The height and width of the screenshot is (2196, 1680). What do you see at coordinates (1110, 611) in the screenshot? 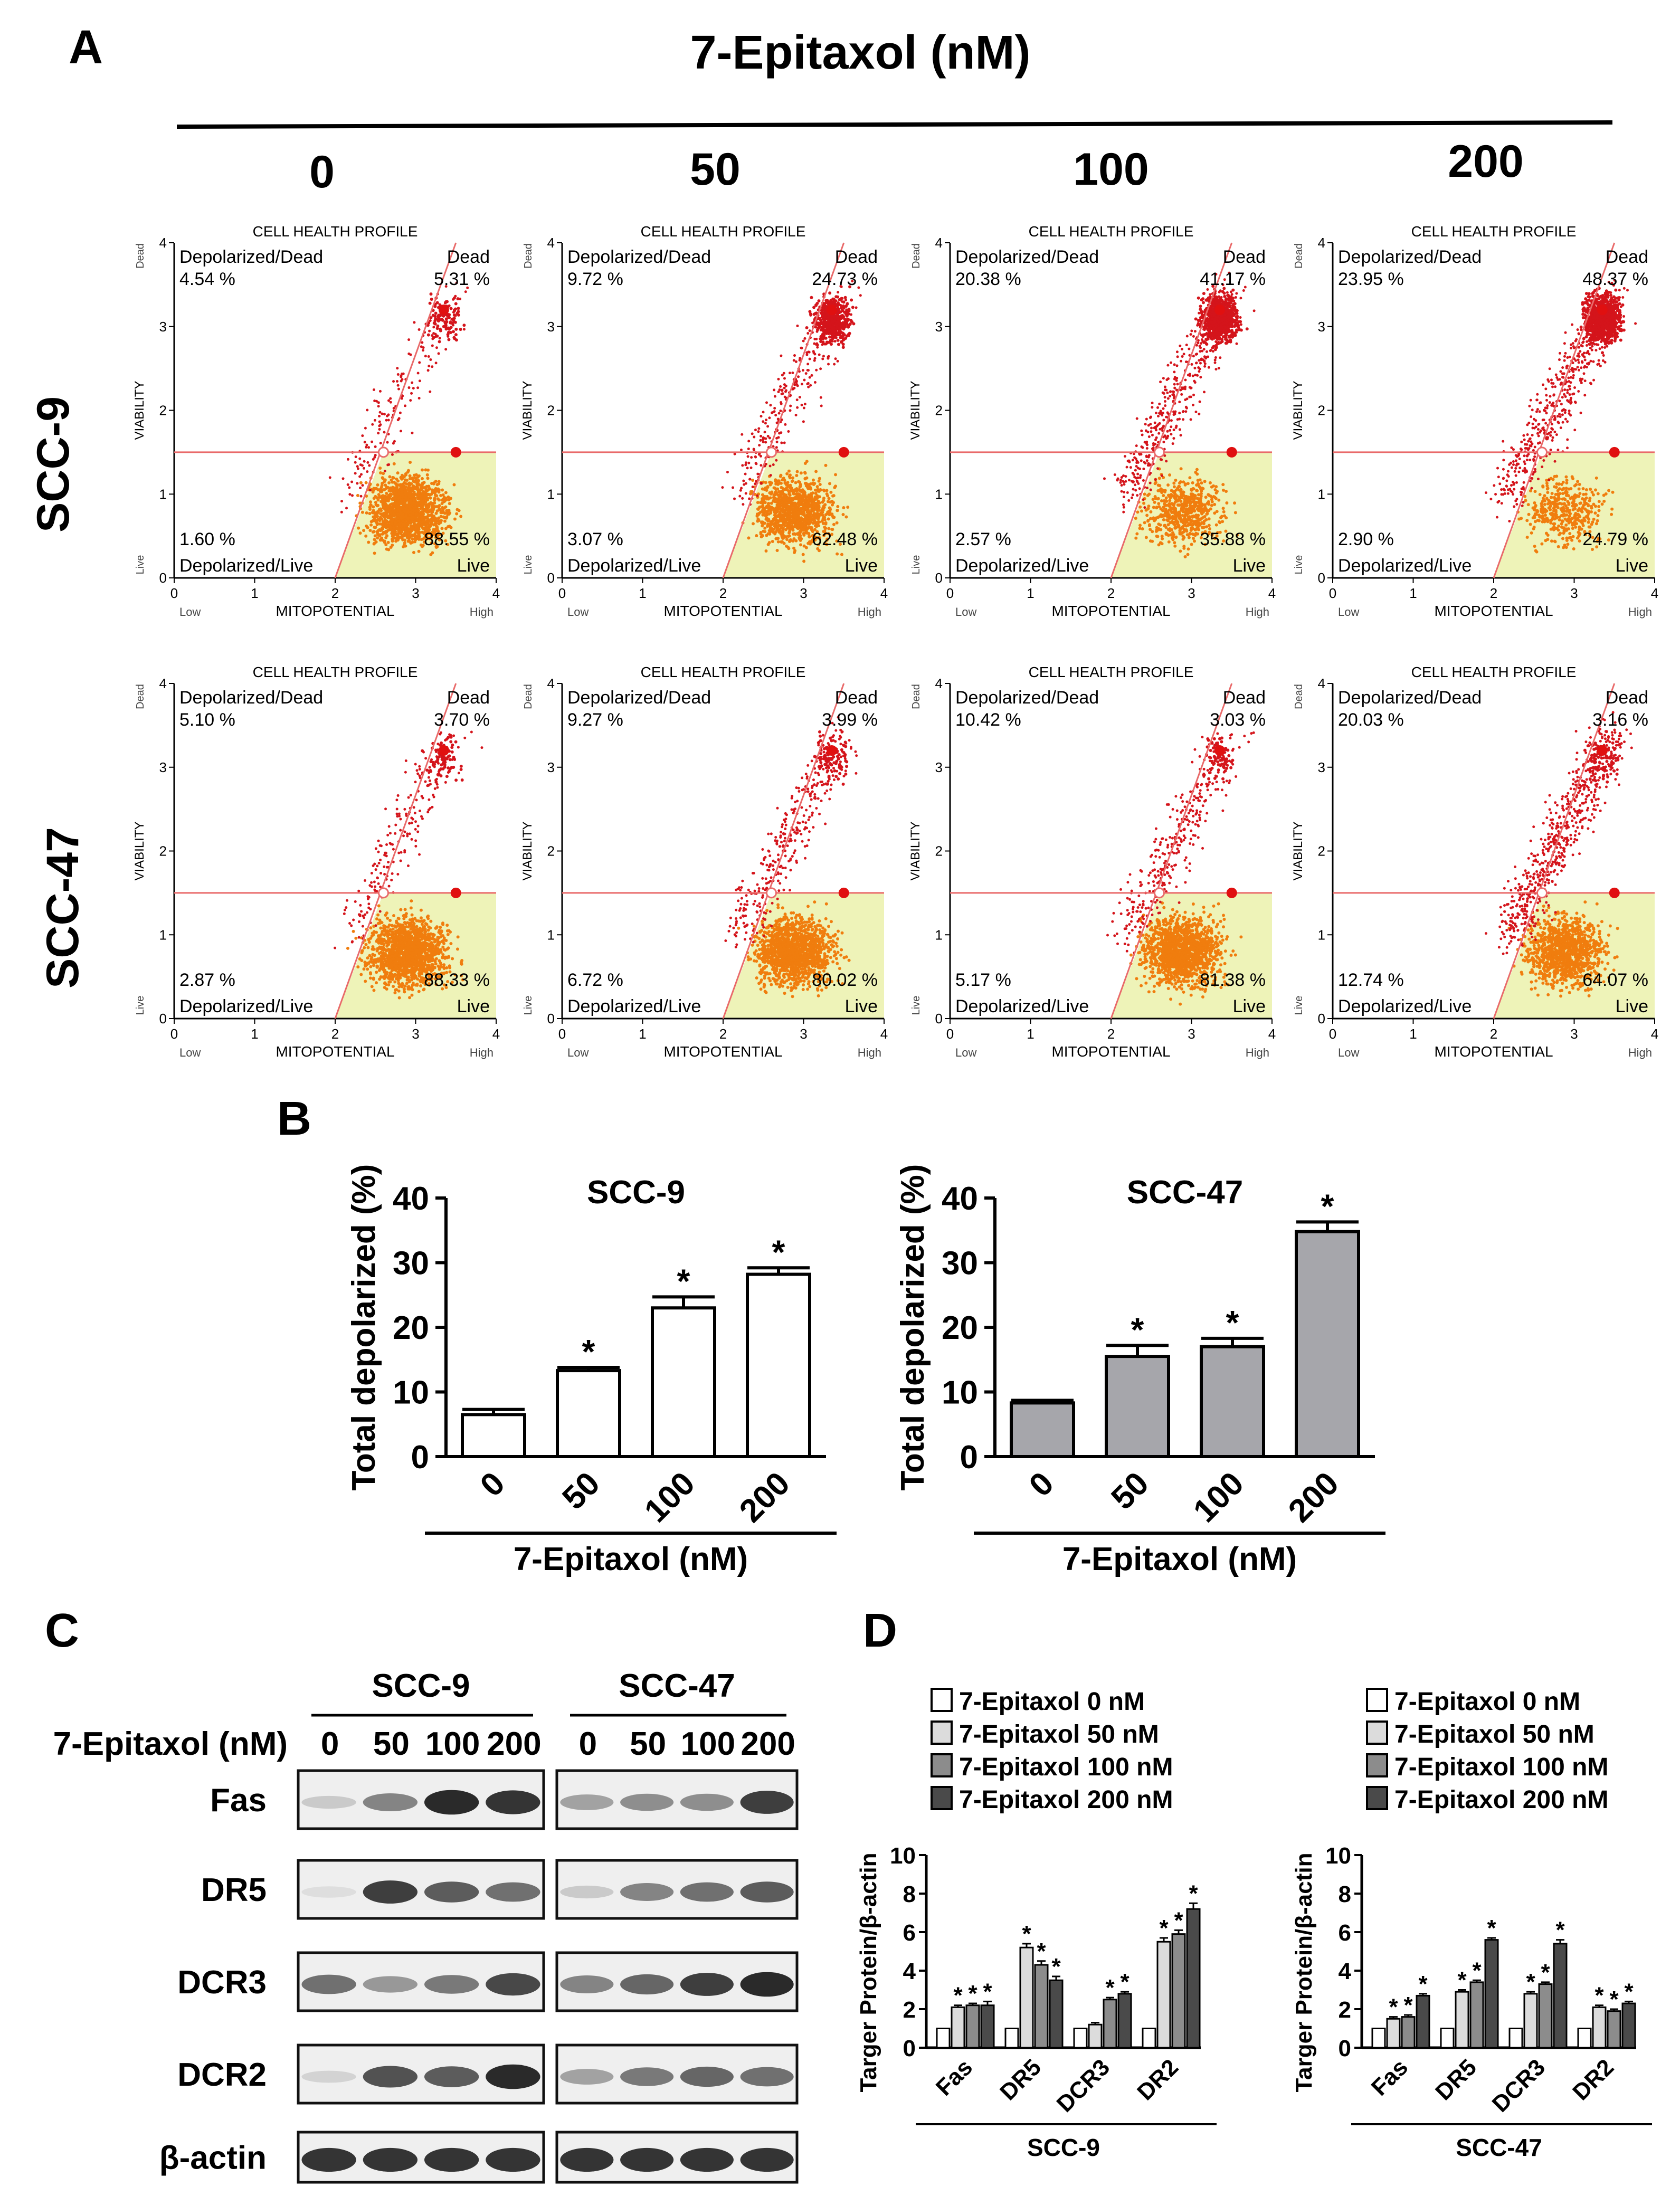
I see `x-axis-label: MITOPOTENTIAL` at bounding box center [1110, 611].